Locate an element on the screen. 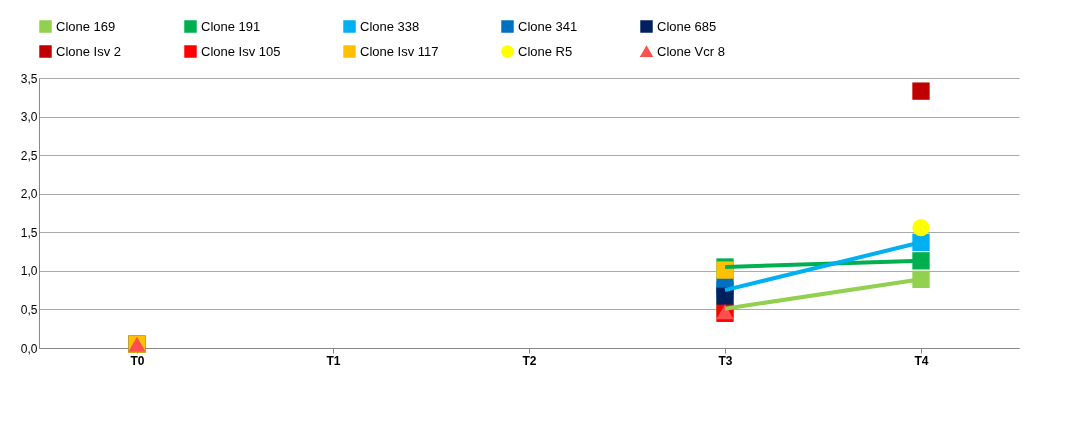  x-tick-label: T2 is located at coordinates (529, 360).